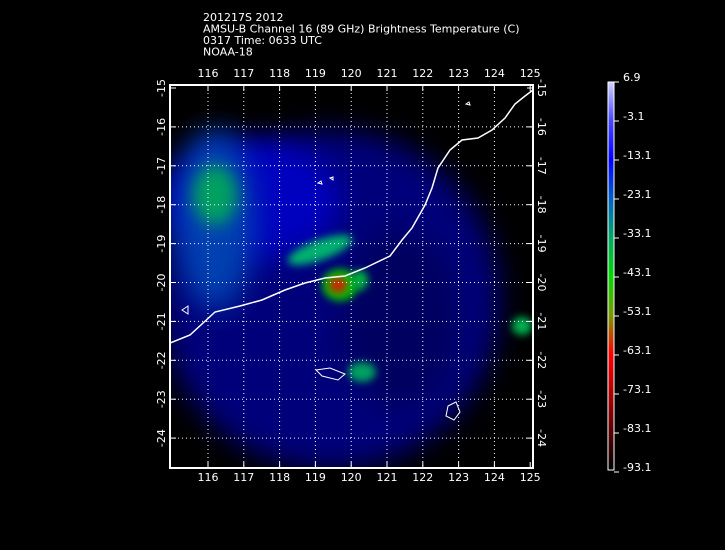 This screenshot has width=725, height=550. What do you see at coordinates (611, 276) in the screenshot?
I see `colorbar` at bounding box center [611, 276].